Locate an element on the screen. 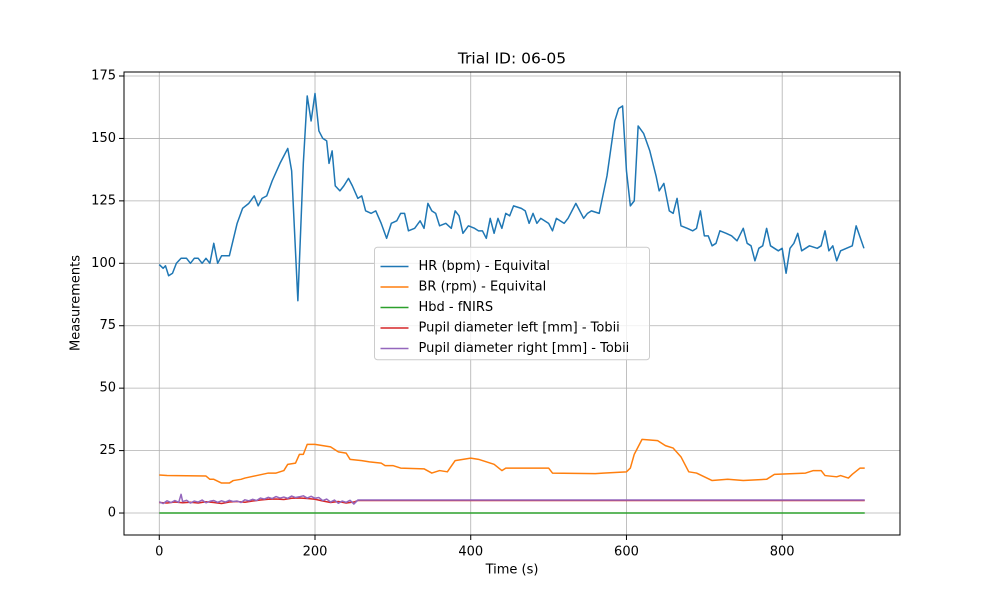  legend-label: Pupil diameter right [mm] - Tobii is located at coordinates (524, 348).